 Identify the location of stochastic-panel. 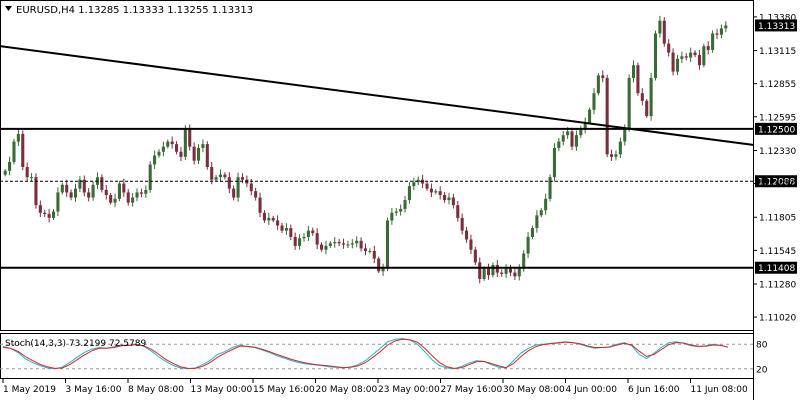
(377, 356).